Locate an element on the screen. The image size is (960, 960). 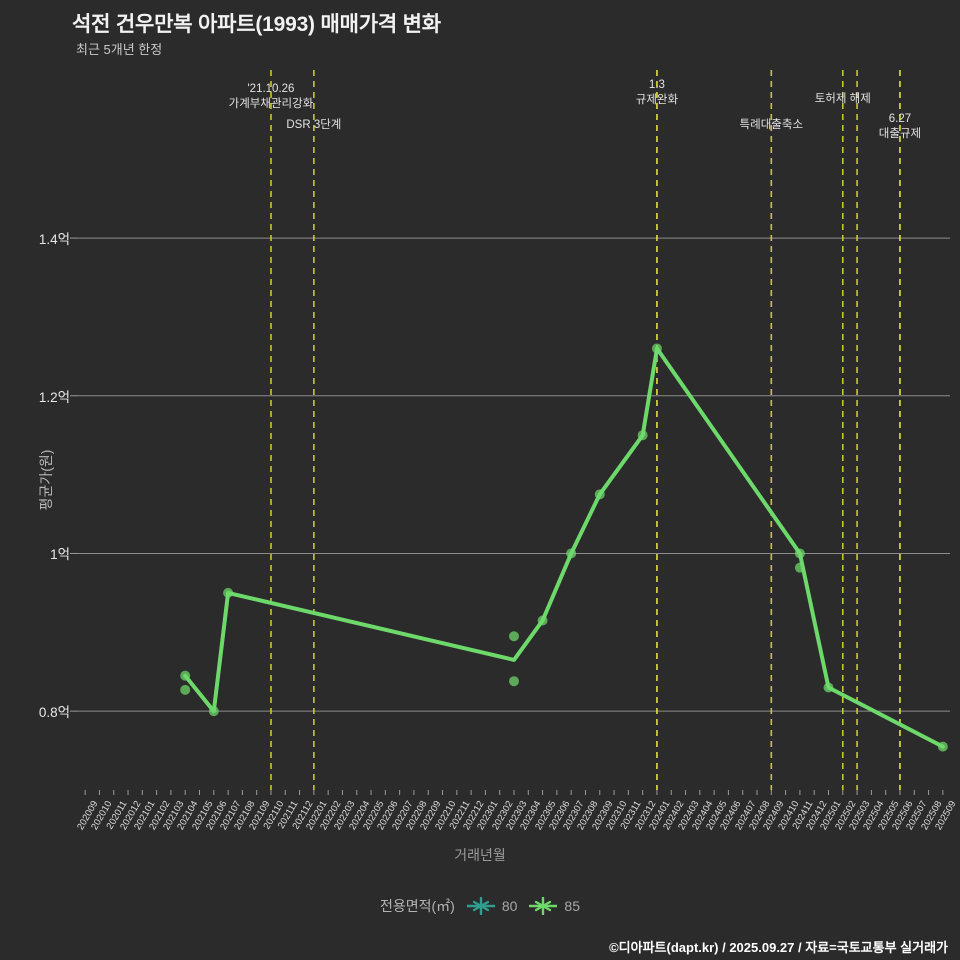
annotation-text-4: 토허제 해제 is located at coordinates (842, 99).